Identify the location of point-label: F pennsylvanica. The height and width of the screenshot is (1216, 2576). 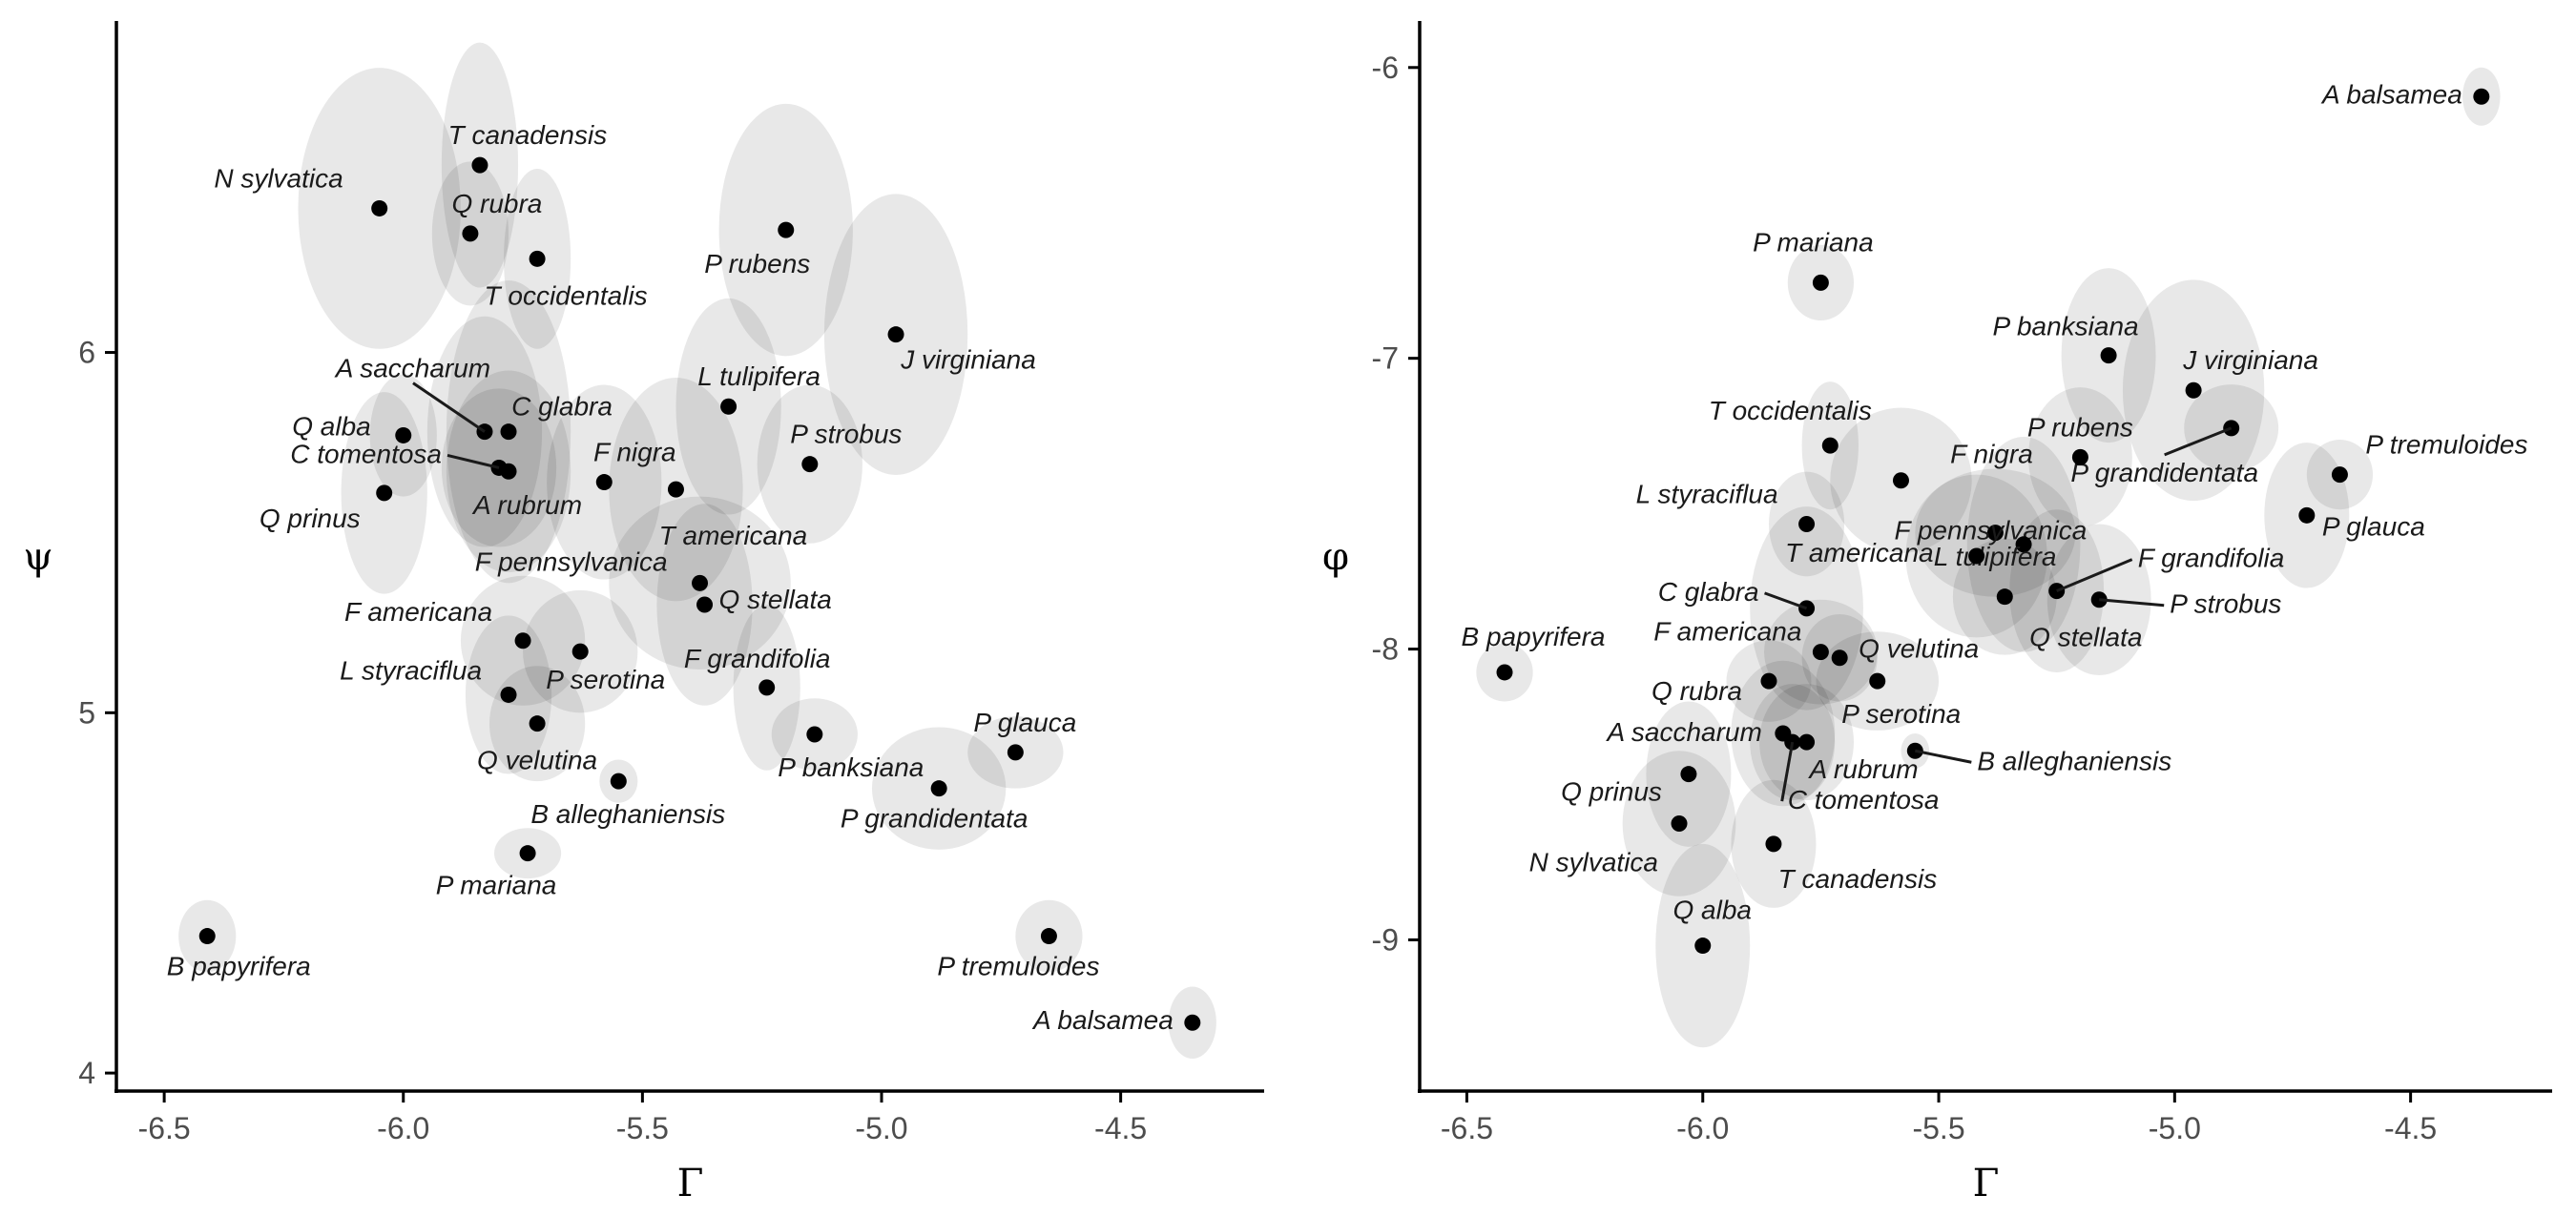
(571, 561).